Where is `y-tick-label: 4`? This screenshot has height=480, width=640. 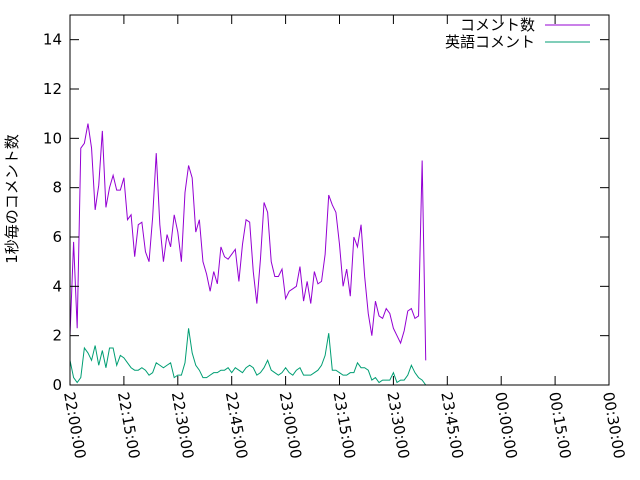
y-tick-label: 4 is located at coordinates (57, 286).